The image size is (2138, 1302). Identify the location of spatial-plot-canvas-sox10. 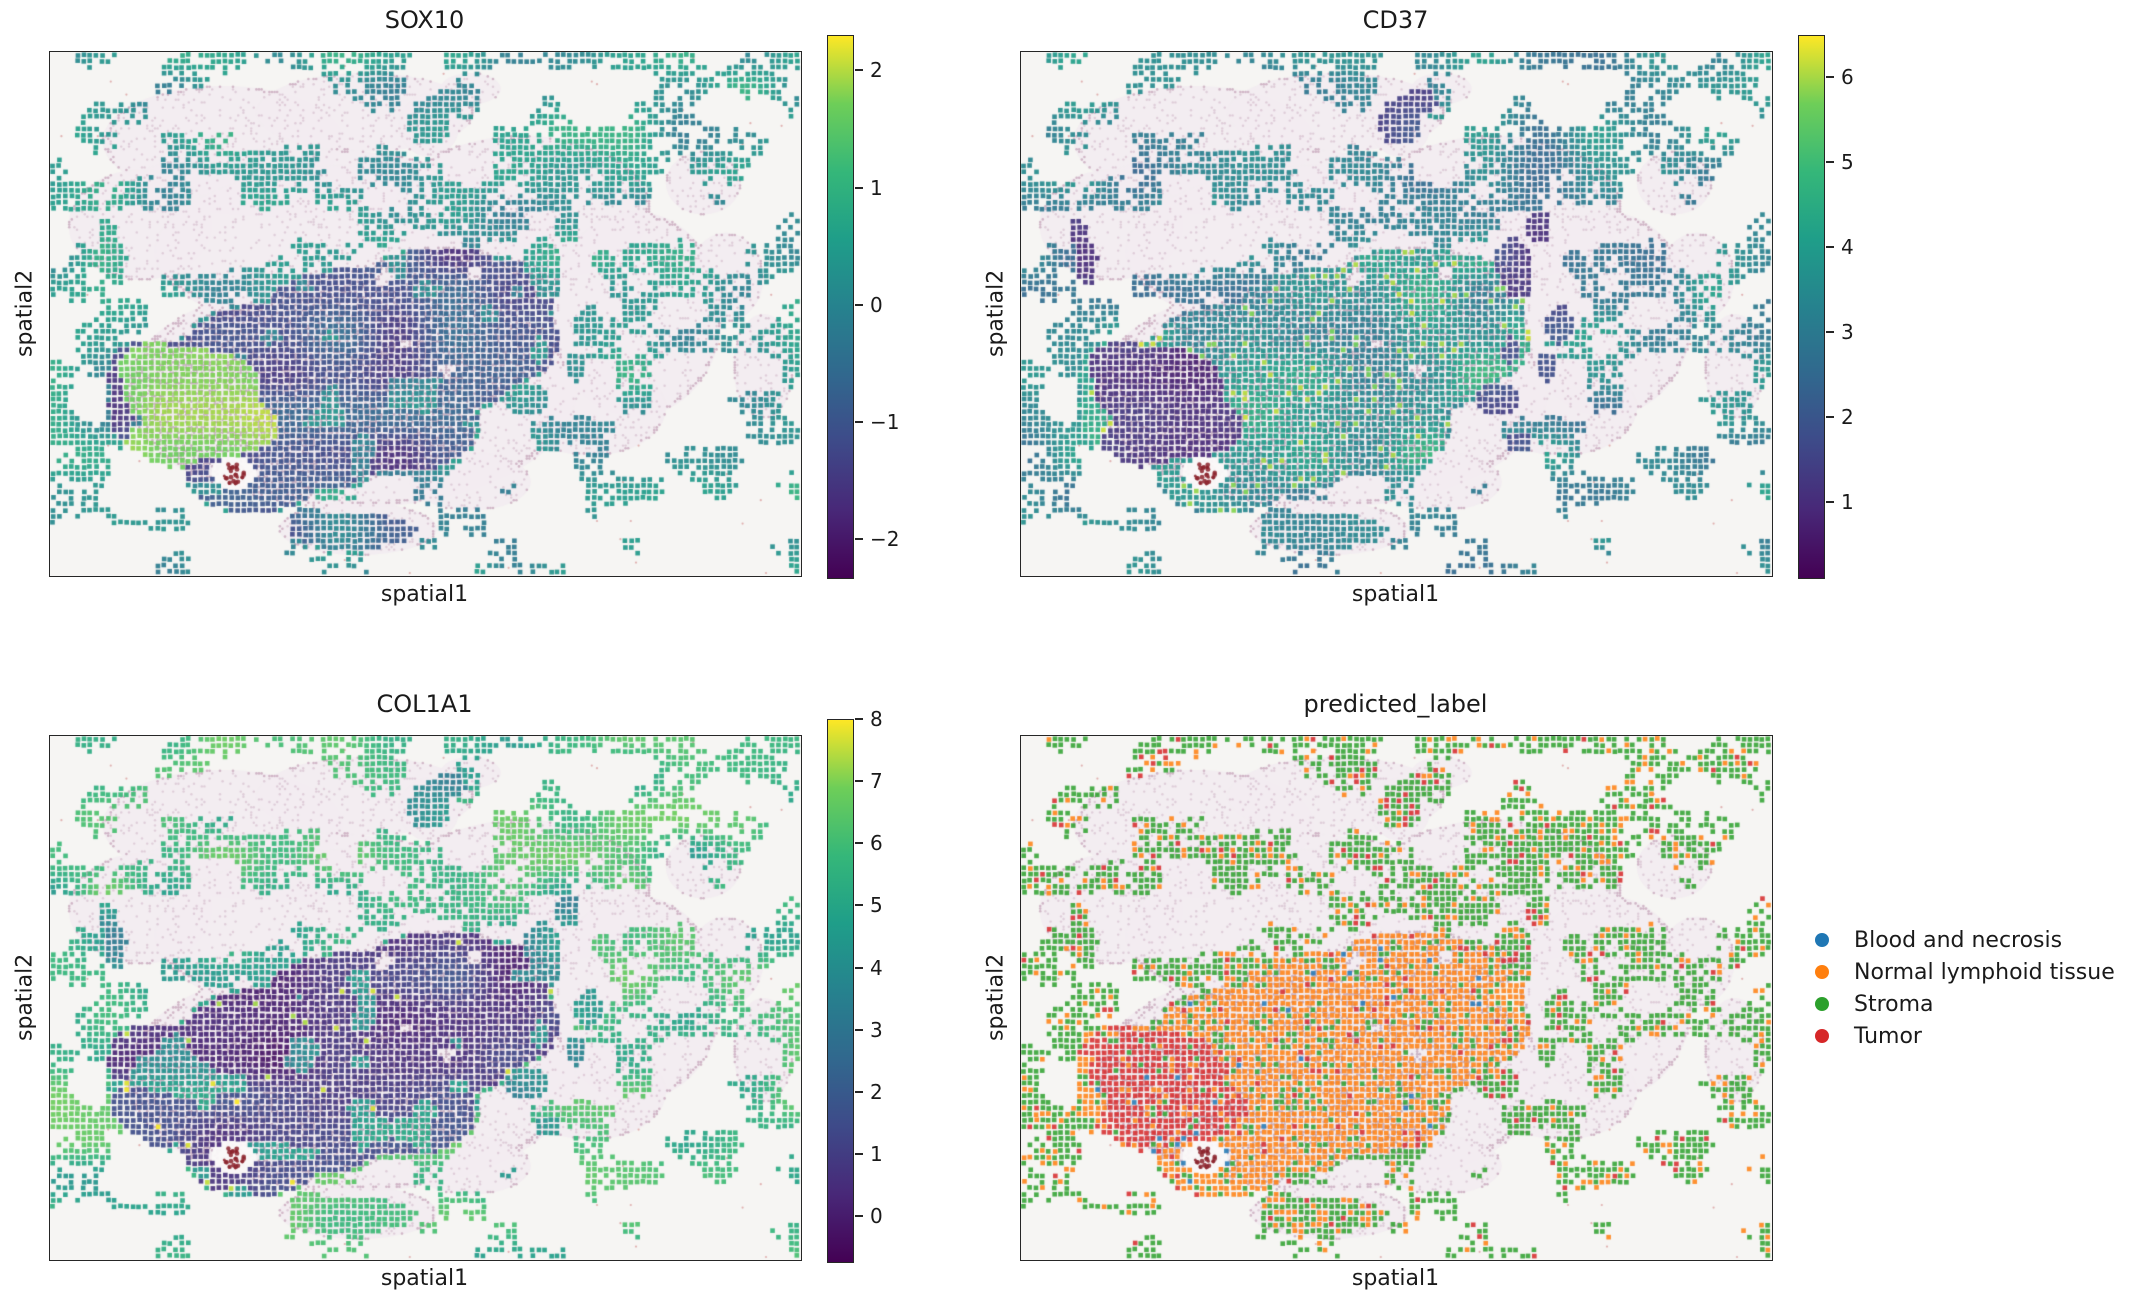
(425, 314).